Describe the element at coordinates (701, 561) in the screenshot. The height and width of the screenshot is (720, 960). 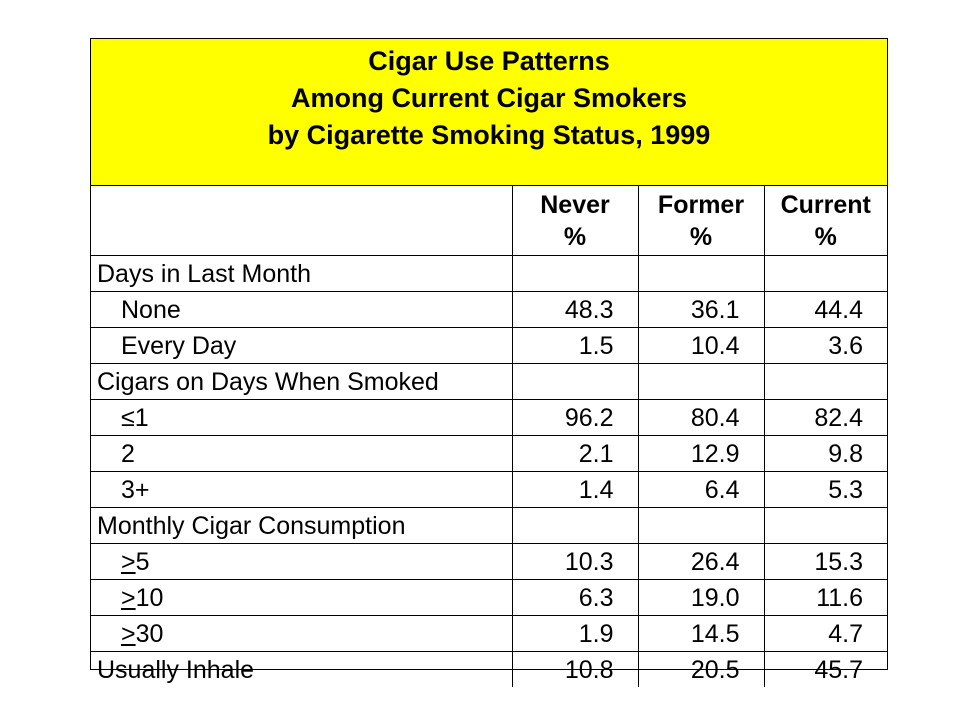
I see `cell-value: 26.4` at that location.